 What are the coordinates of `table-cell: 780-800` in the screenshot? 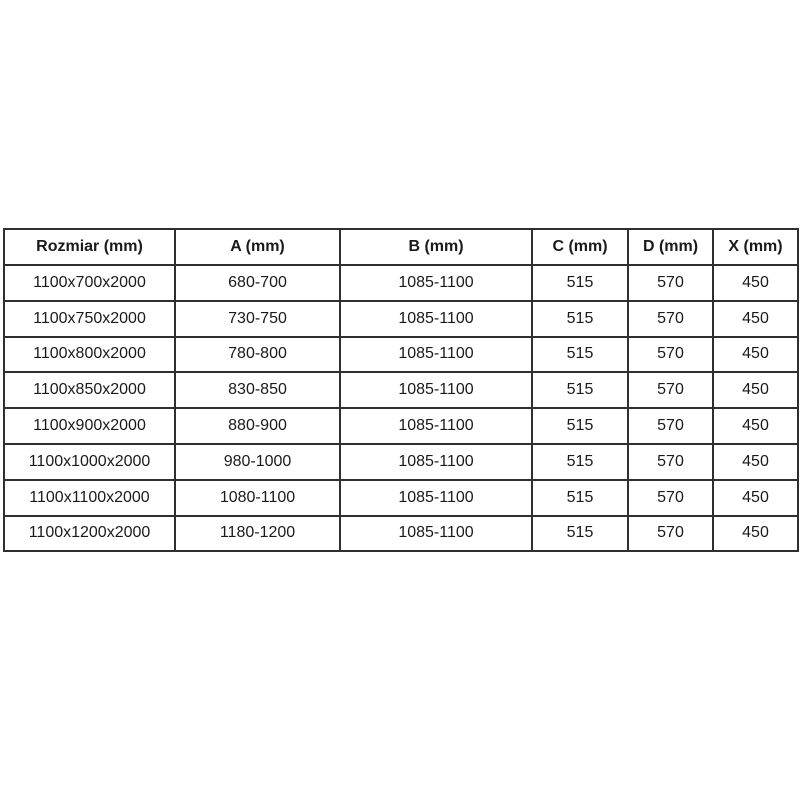 It's located at (257, 354).